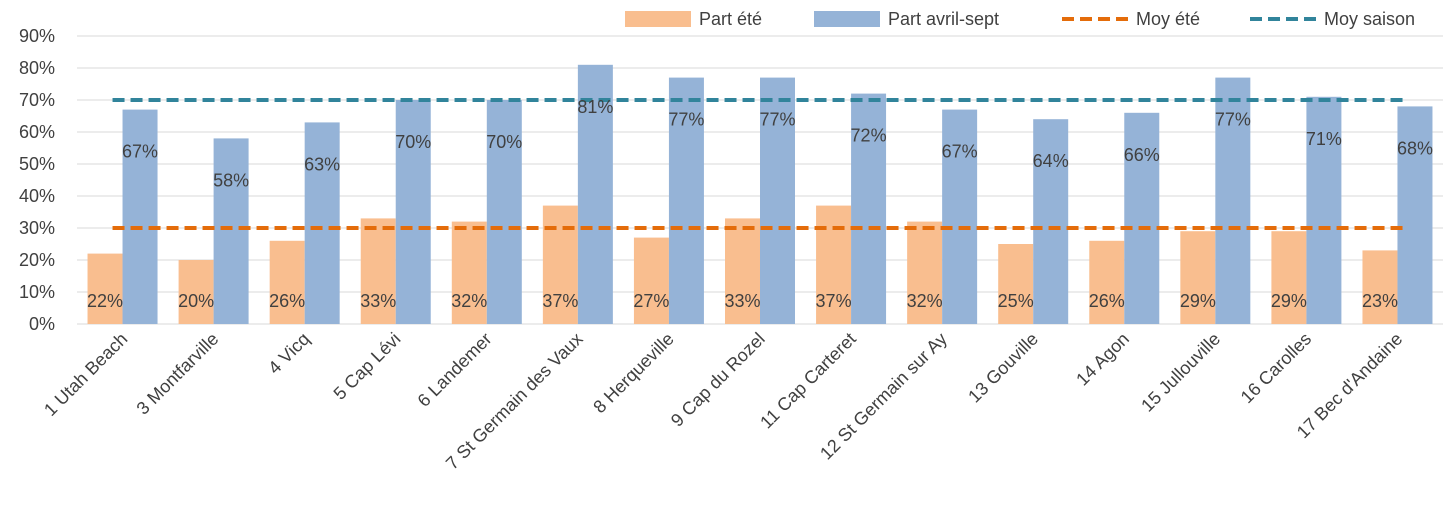 The width and height of the screenshot is (1447, 505). What do you see at coordinates (1369, 19) in the screenshot?
I see `legend-label: Moy saison` at bounding box center [1369, 19].